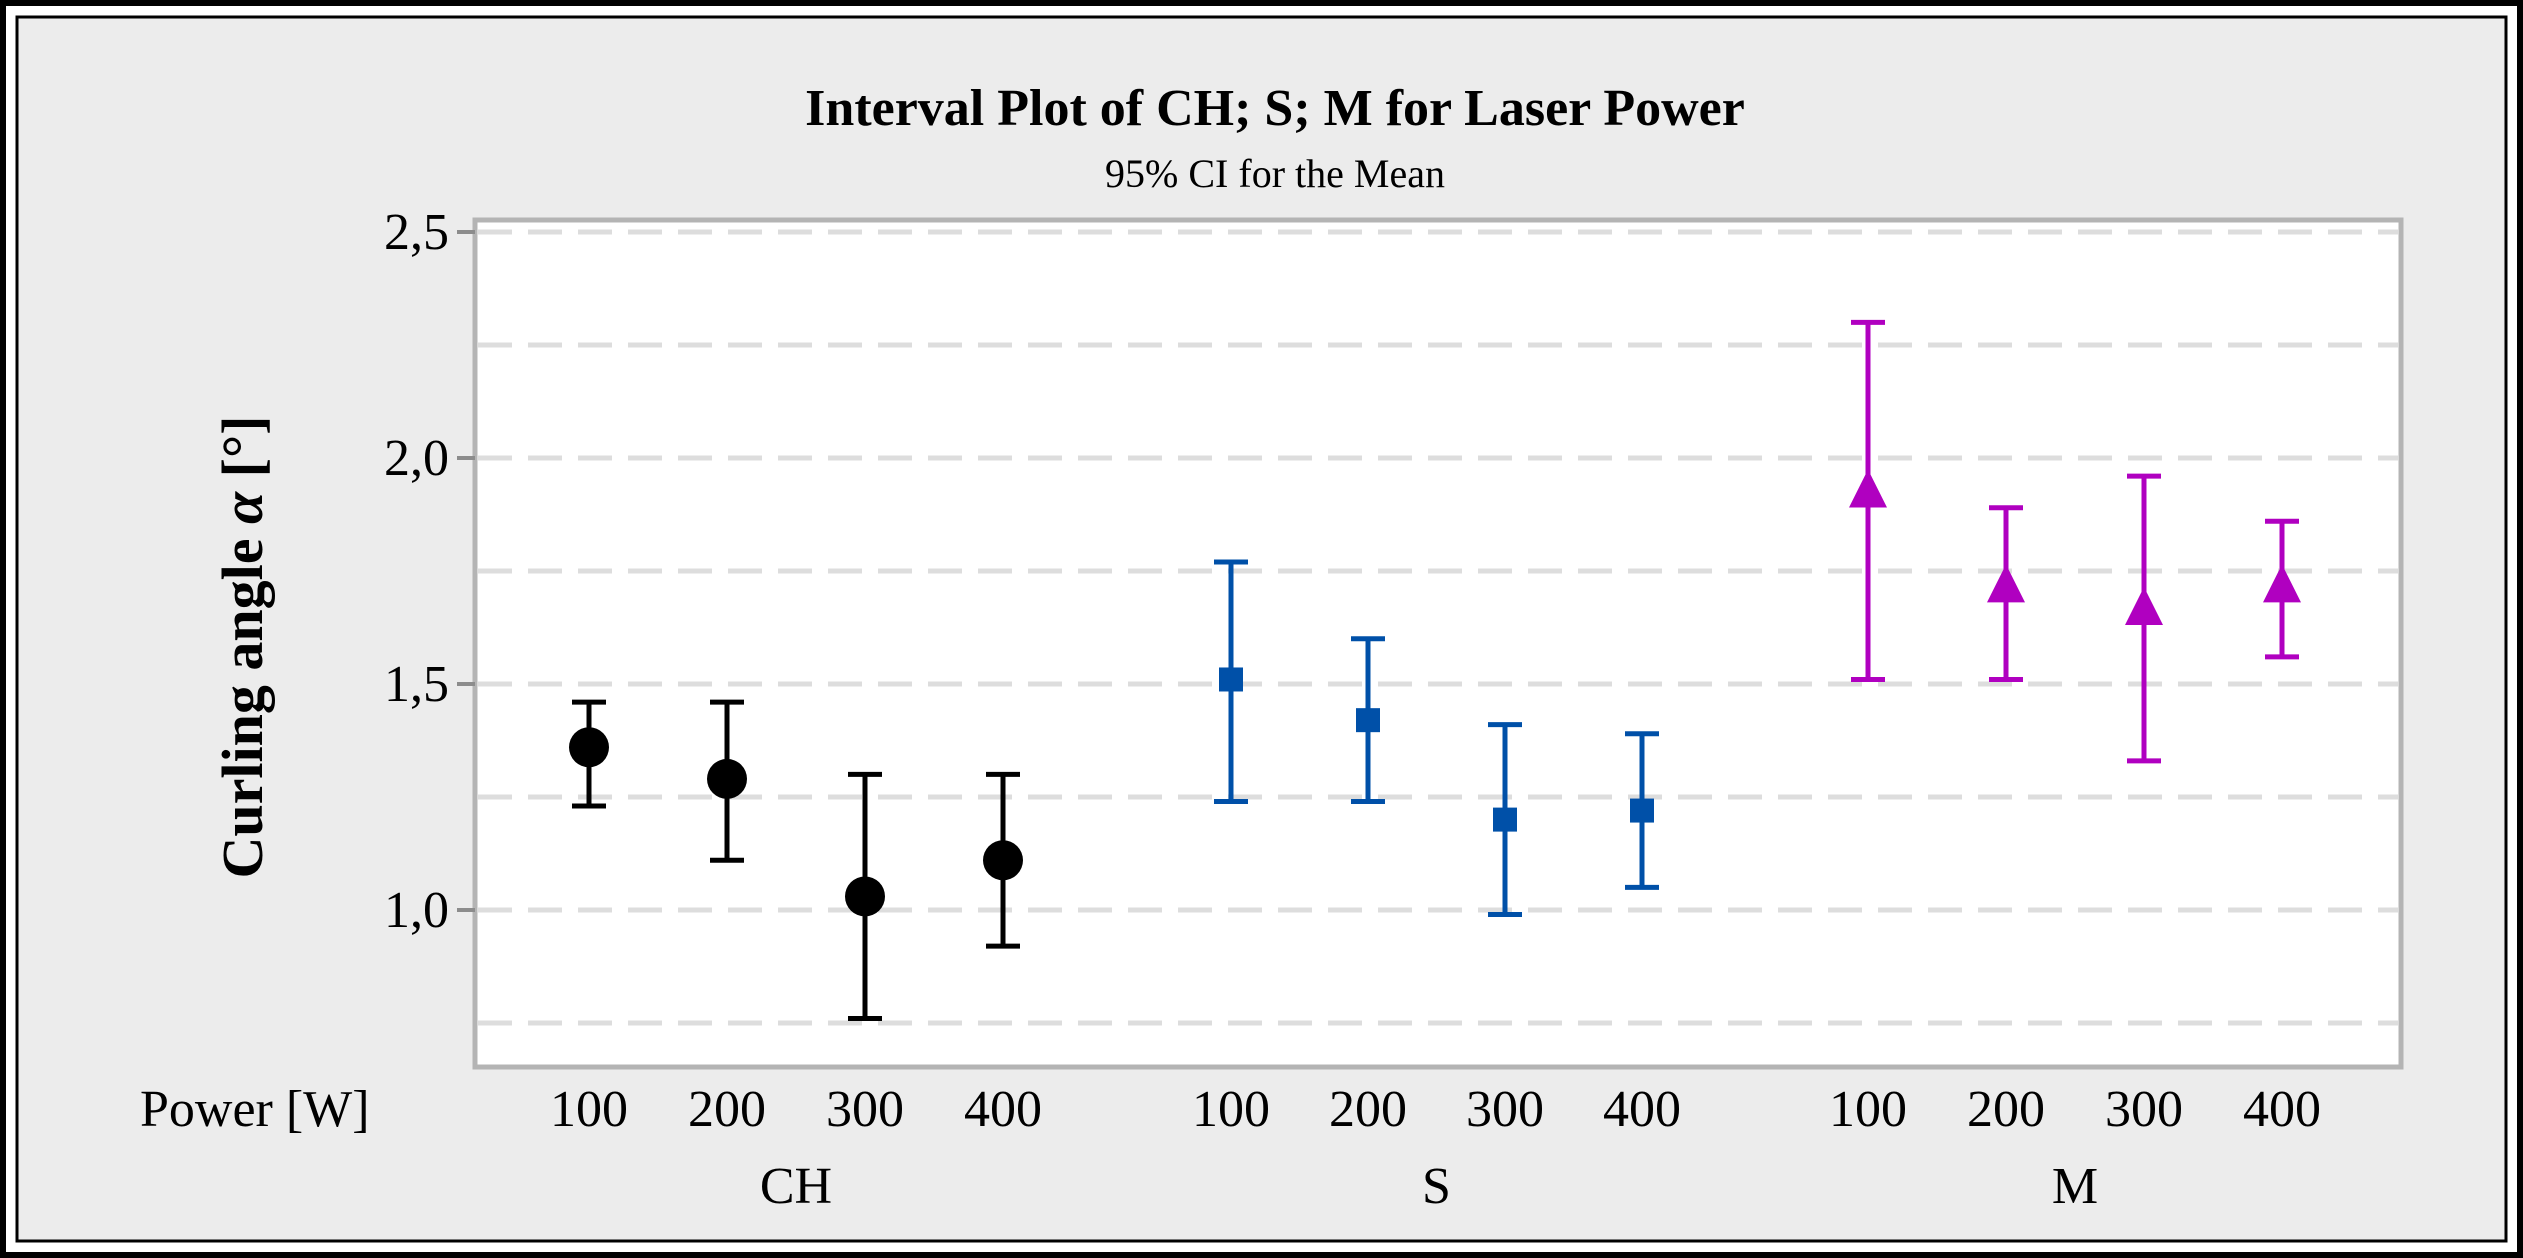 Image resolution: width=2523 pixels, height=1258 pixels. What do you see at coordinates (1275, 173) in the screenshot?
I see `chart-subtitle: 95% CI for the Mean` at bounding box center [1275, 173].